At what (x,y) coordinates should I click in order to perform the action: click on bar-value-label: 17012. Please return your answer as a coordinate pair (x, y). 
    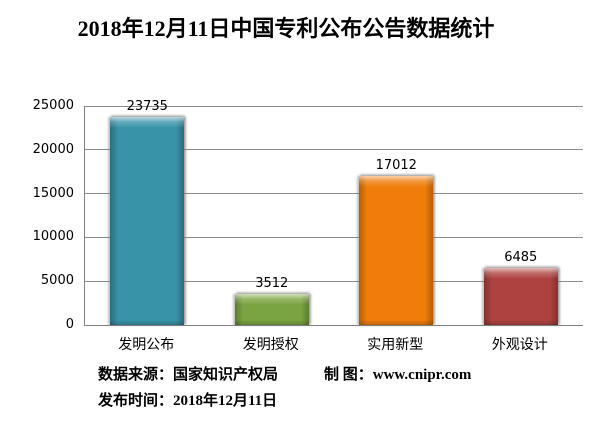
    Looking at the image, I should click on (396, 165).